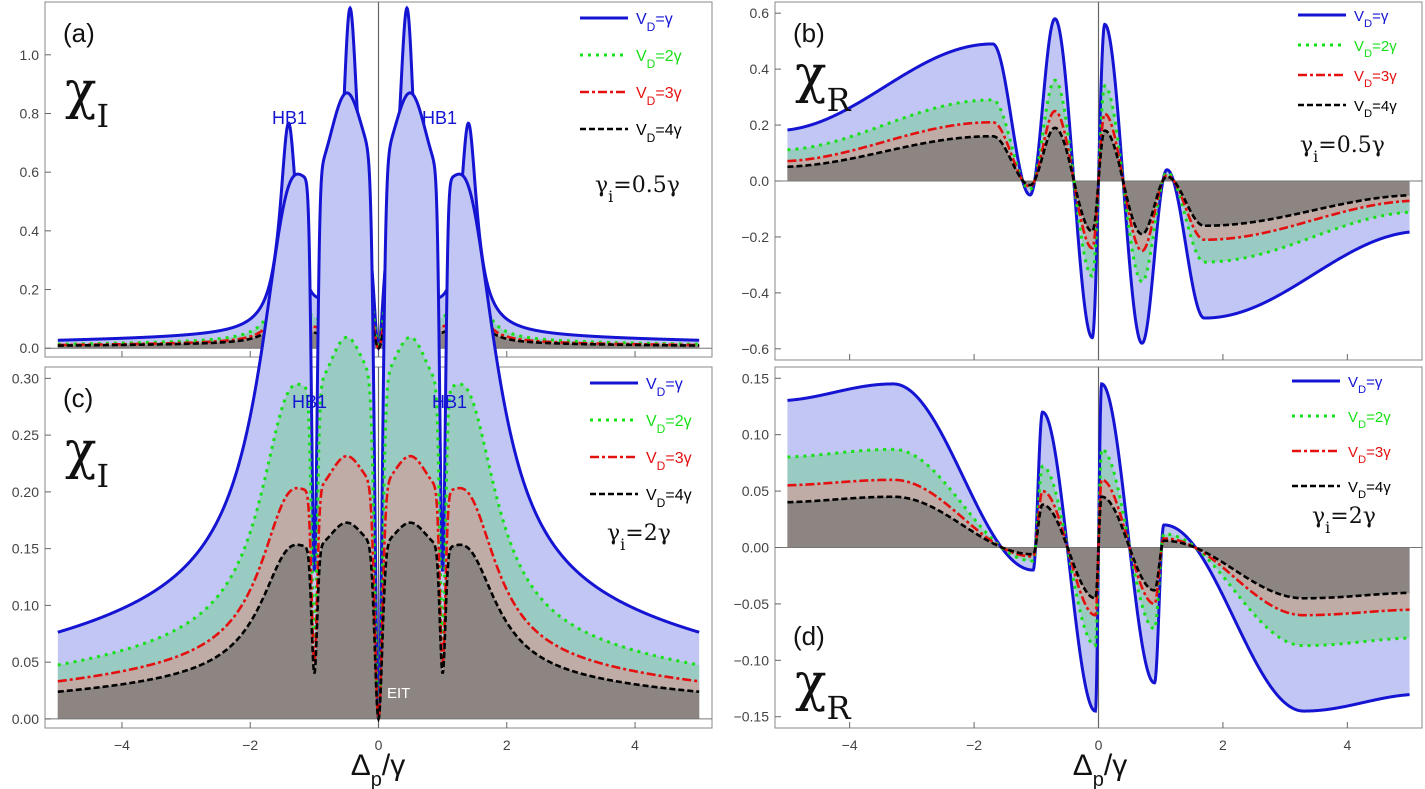  I want to click on gamma-label: γi=2γ, so click(639, 537).